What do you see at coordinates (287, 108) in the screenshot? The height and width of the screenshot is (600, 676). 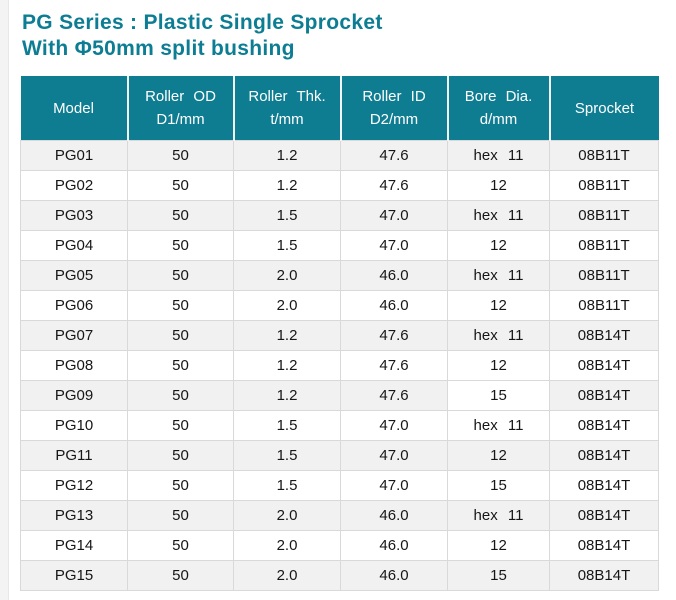 I see `column-header-roller-thk: Roller Thk. t/mm` at bounding box center [287, 108].